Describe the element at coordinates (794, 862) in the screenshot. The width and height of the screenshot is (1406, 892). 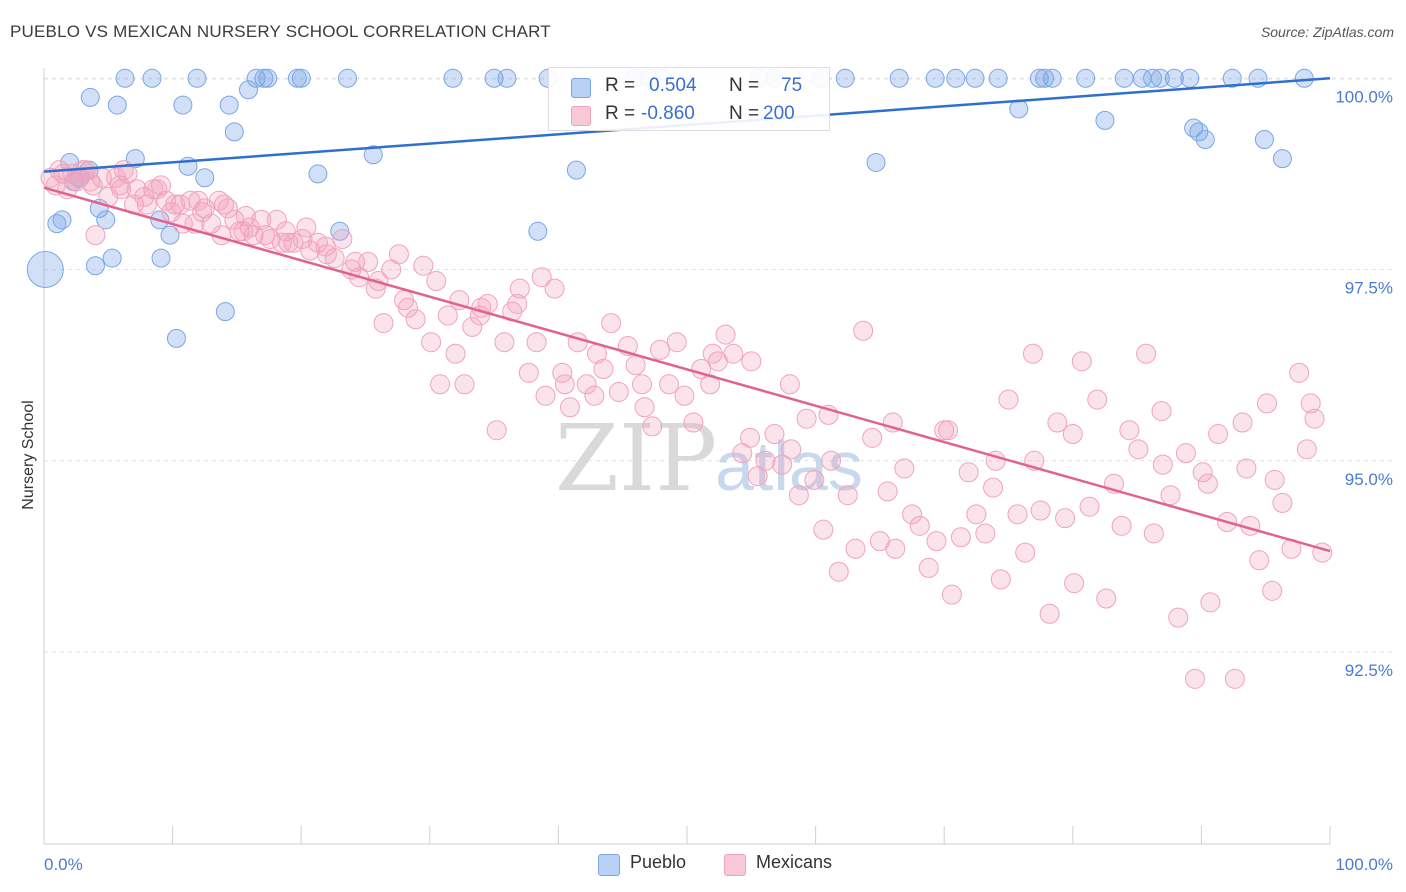
I see `mexicans-legend-label: Mexicans` at that location.